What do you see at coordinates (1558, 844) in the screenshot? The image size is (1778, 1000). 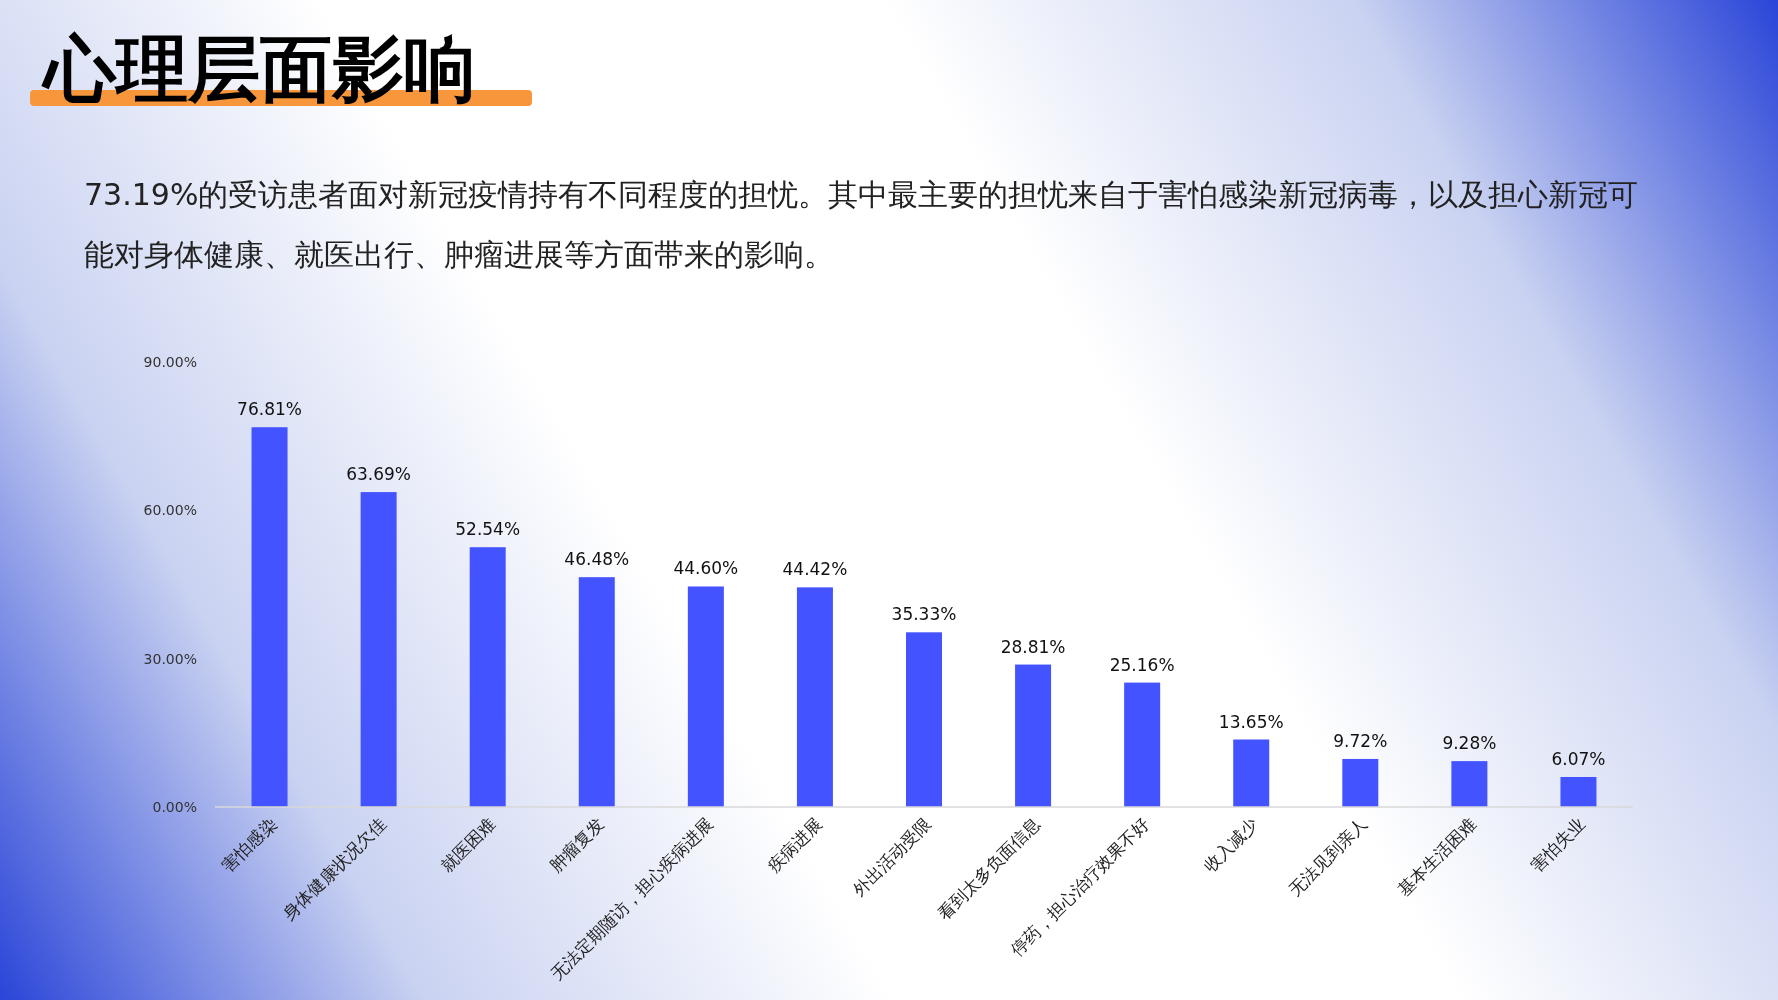 I see `x-tick-label: 害怕失业` at bounding box center [1558, 844].